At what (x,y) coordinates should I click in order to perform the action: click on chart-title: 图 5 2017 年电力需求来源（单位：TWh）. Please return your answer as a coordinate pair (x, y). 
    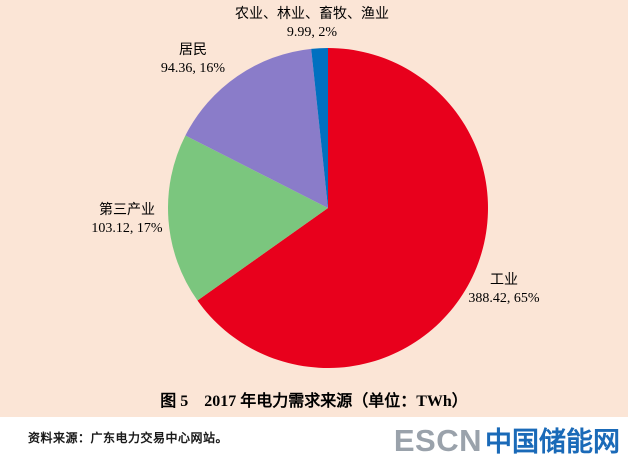
    Looking at the image, I should click on (314, 401).